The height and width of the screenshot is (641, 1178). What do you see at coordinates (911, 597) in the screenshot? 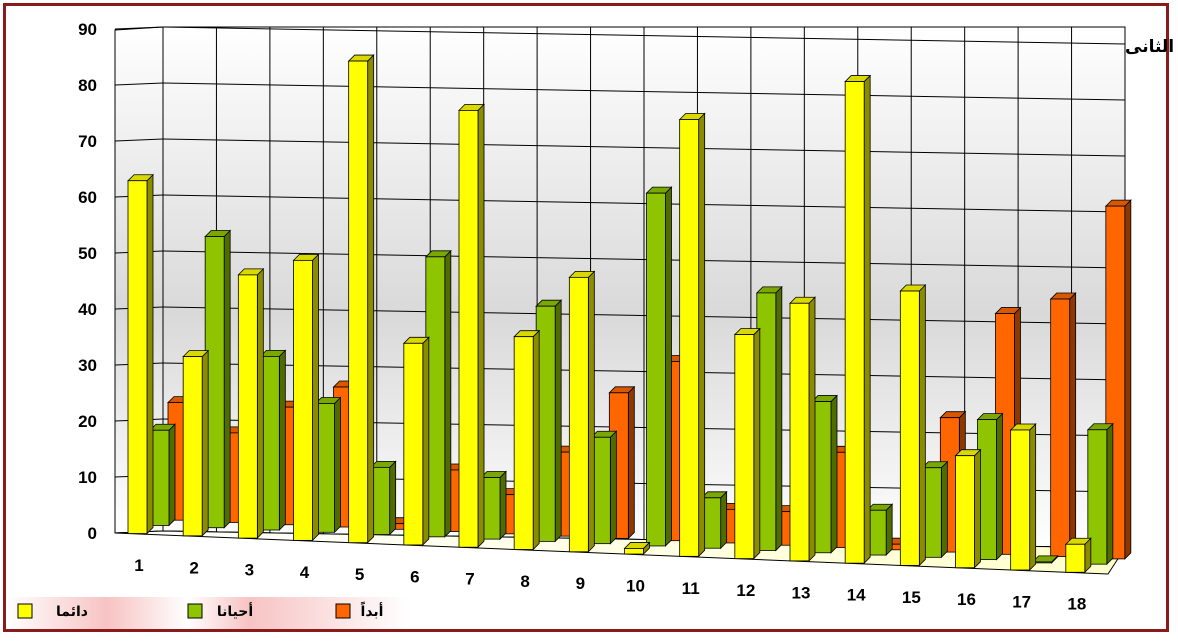
I see `x-tick-label: 15` at bounding box center [911, 597].